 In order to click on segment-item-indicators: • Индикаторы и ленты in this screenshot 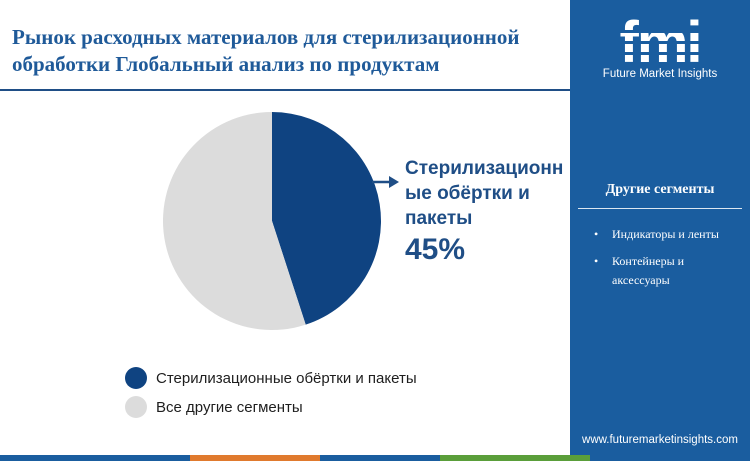, I will do `click(667, 234)`.